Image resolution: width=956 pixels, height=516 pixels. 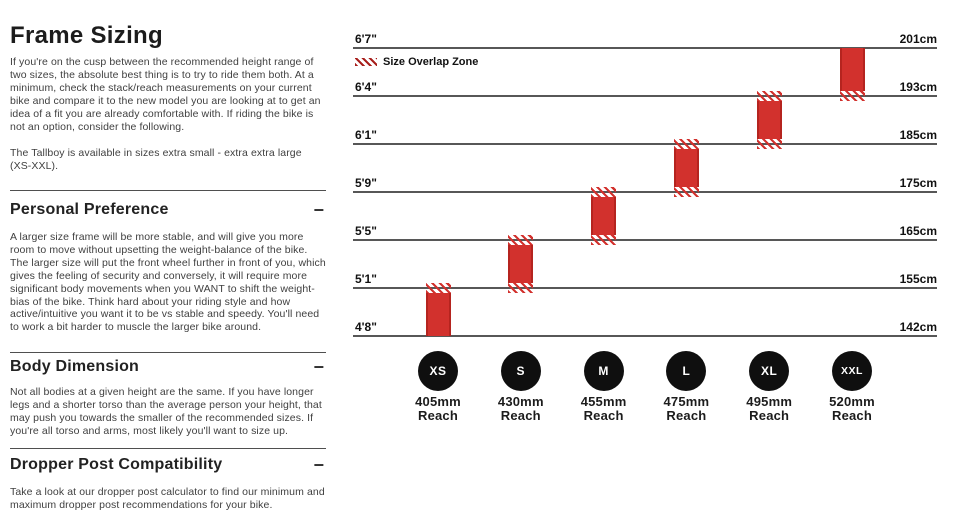 What do you see at coordinates (918, 87) in the screenshot?
I see `height-label-cm: 193cm` at bounding box center [918, 87].